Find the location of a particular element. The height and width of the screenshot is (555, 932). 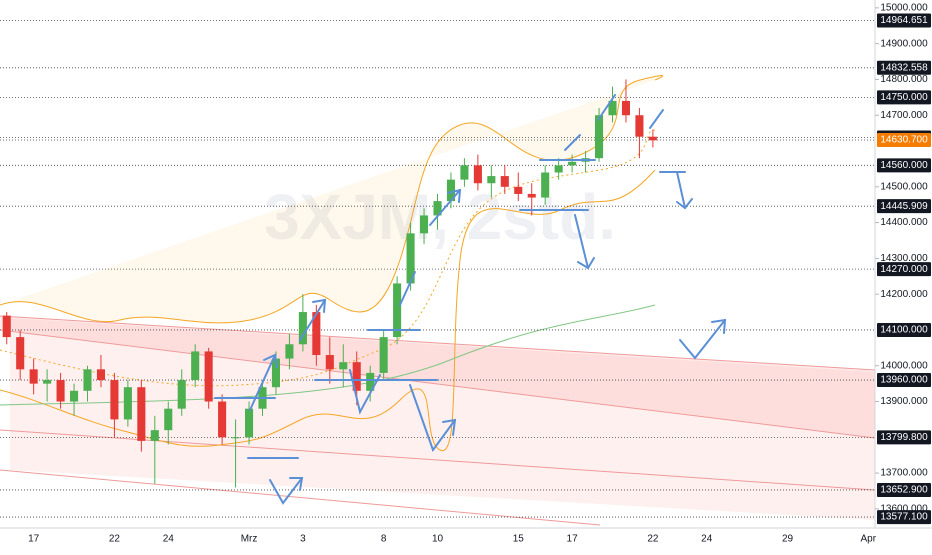

moving-average is located at coordinates (328, 355).